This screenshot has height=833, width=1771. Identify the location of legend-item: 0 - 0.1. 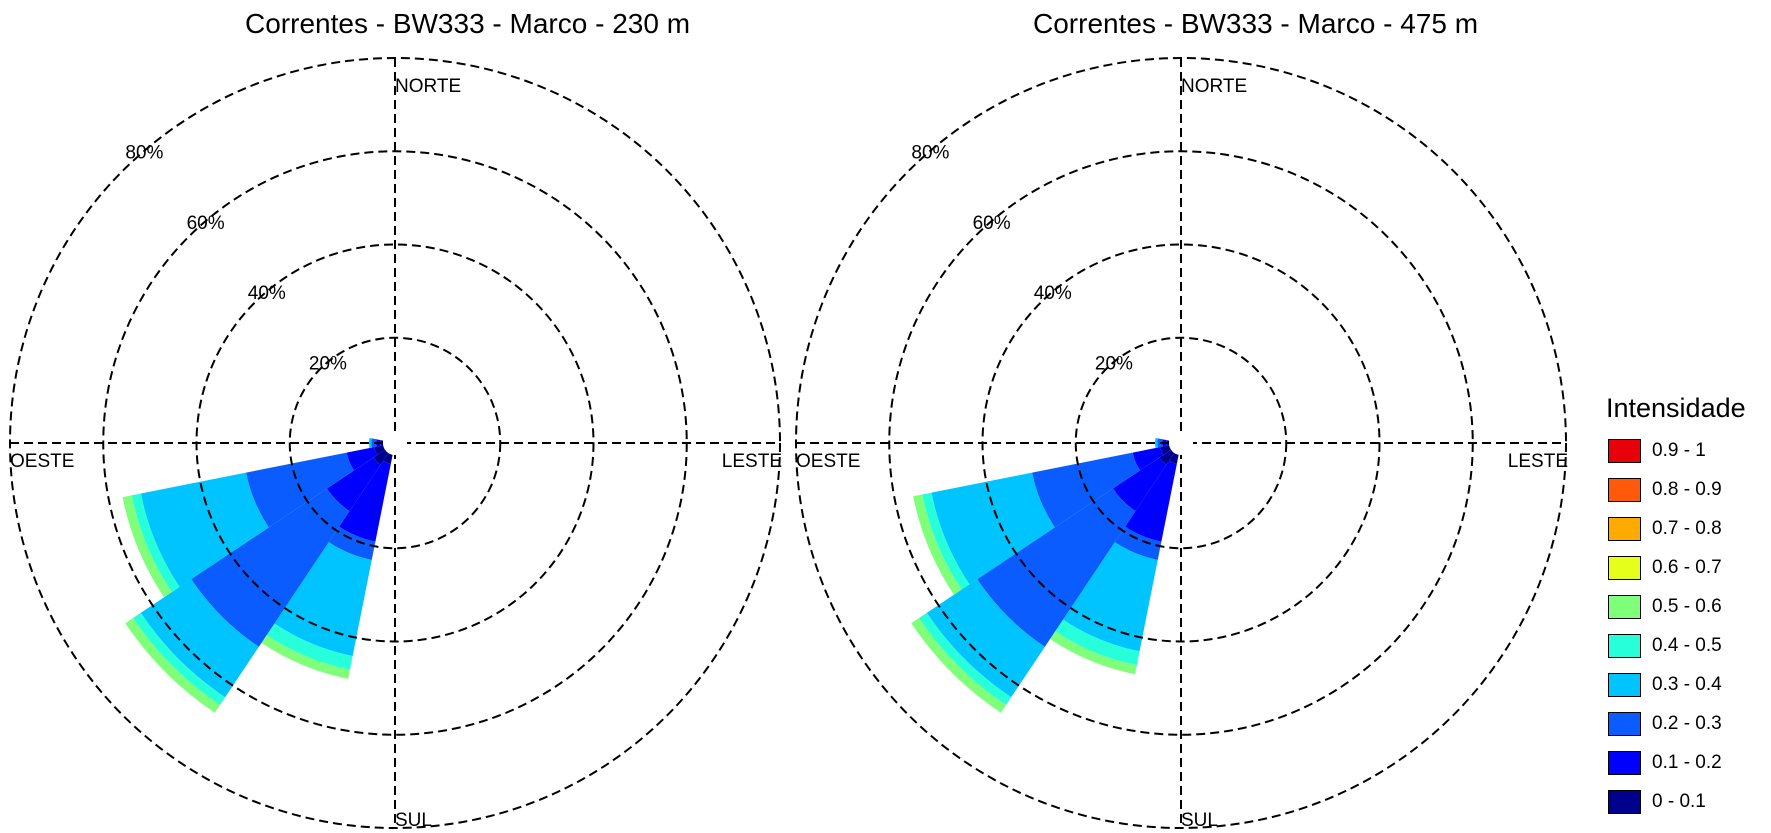
(1676, 801).